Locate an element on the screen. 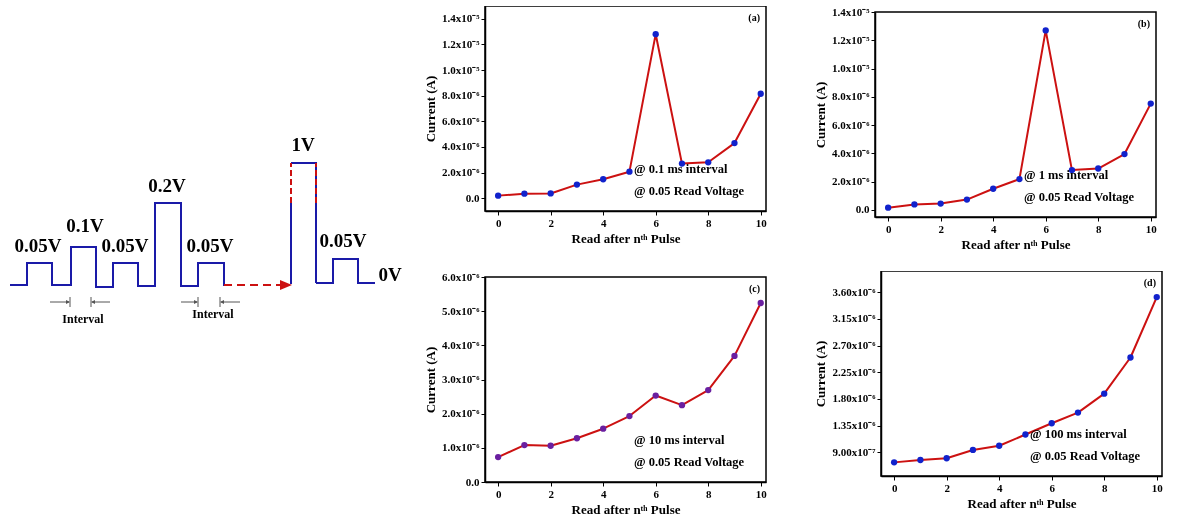 Image resolution: width=1196 pixels, height=531 pixels. y-tick-label: 5.0x10⁻⁶ is located at coordinates (461, 310).